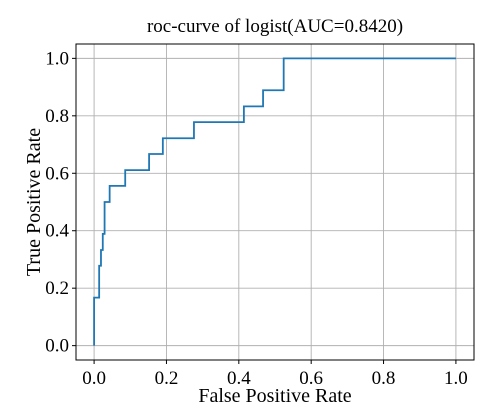 The width and height of the screenshot is (496, 416). I want to click on chart-title: roc-curve of logist(AUC=0.8420), so click(275, 26).